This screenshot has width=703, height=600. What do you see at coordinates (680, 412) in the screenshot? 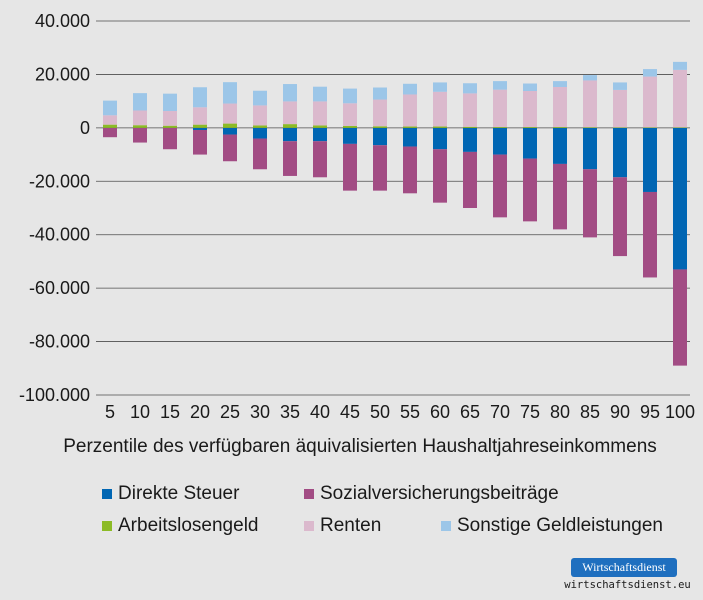
I see `x-tick-label: 100` at bounding box center [680, 412].